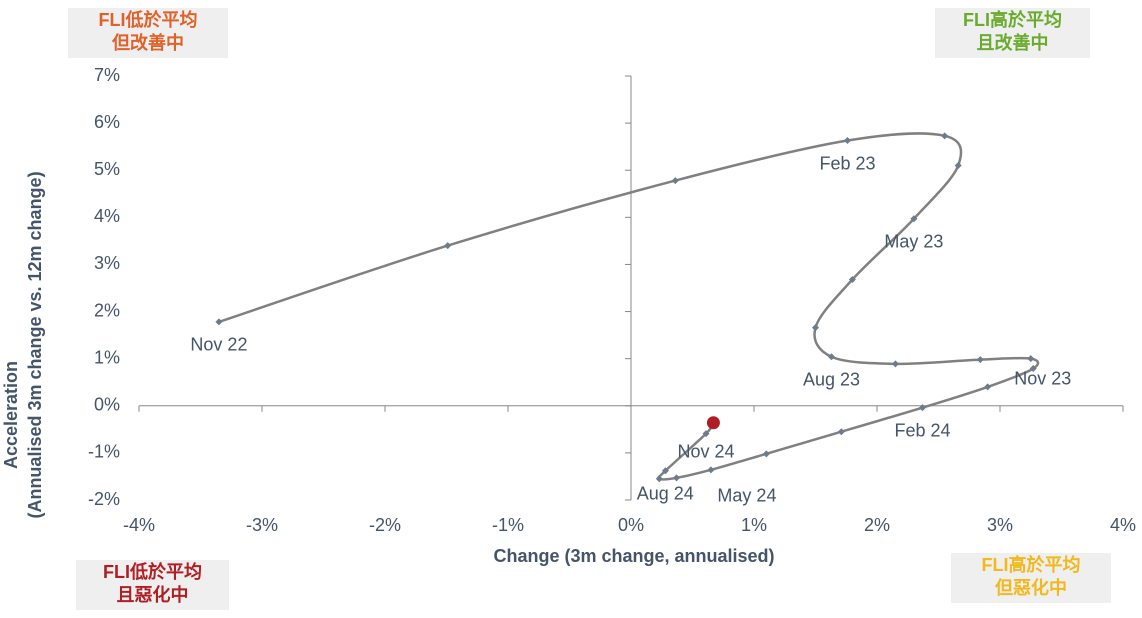 This screenshot has height=618, width=1142. What do you see at coordinates (665, 494) in the screenshot?
I see `point-label: Aug 24` at bounding box center [665, 494].